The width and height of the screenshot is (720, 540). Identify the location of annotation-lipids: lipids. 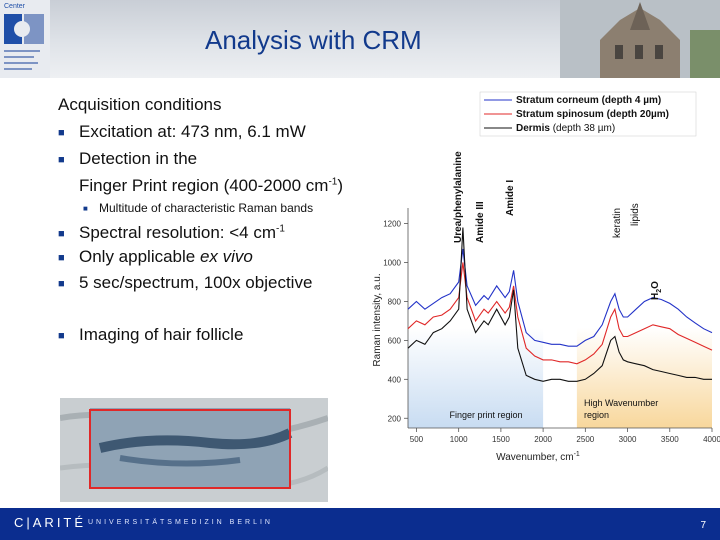
(635, 214).